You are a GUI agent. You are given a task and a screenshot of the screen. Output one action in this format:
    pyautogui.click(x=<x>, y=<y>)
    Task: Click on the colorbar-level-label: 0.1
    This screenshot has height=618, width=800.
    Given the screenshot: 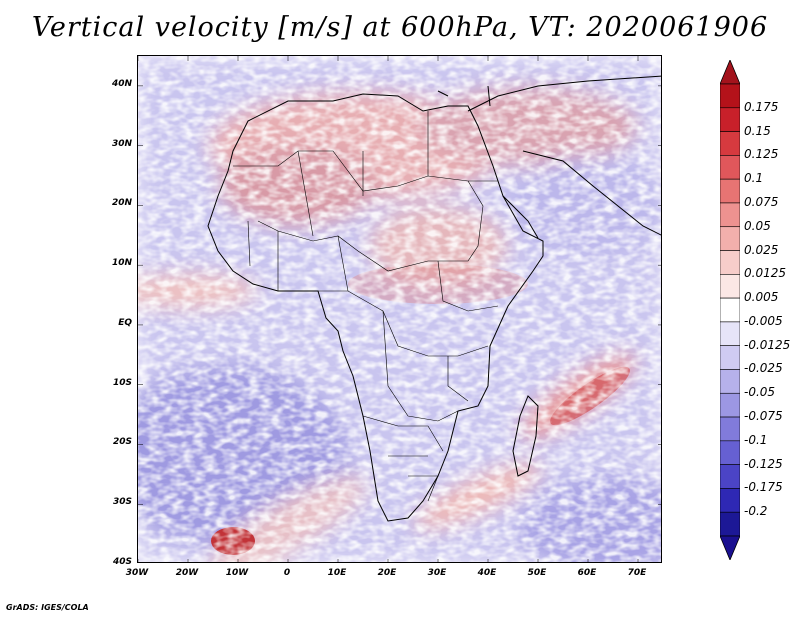 What is the action you would take?
    pyautogui.click(x=754, y=178)
    